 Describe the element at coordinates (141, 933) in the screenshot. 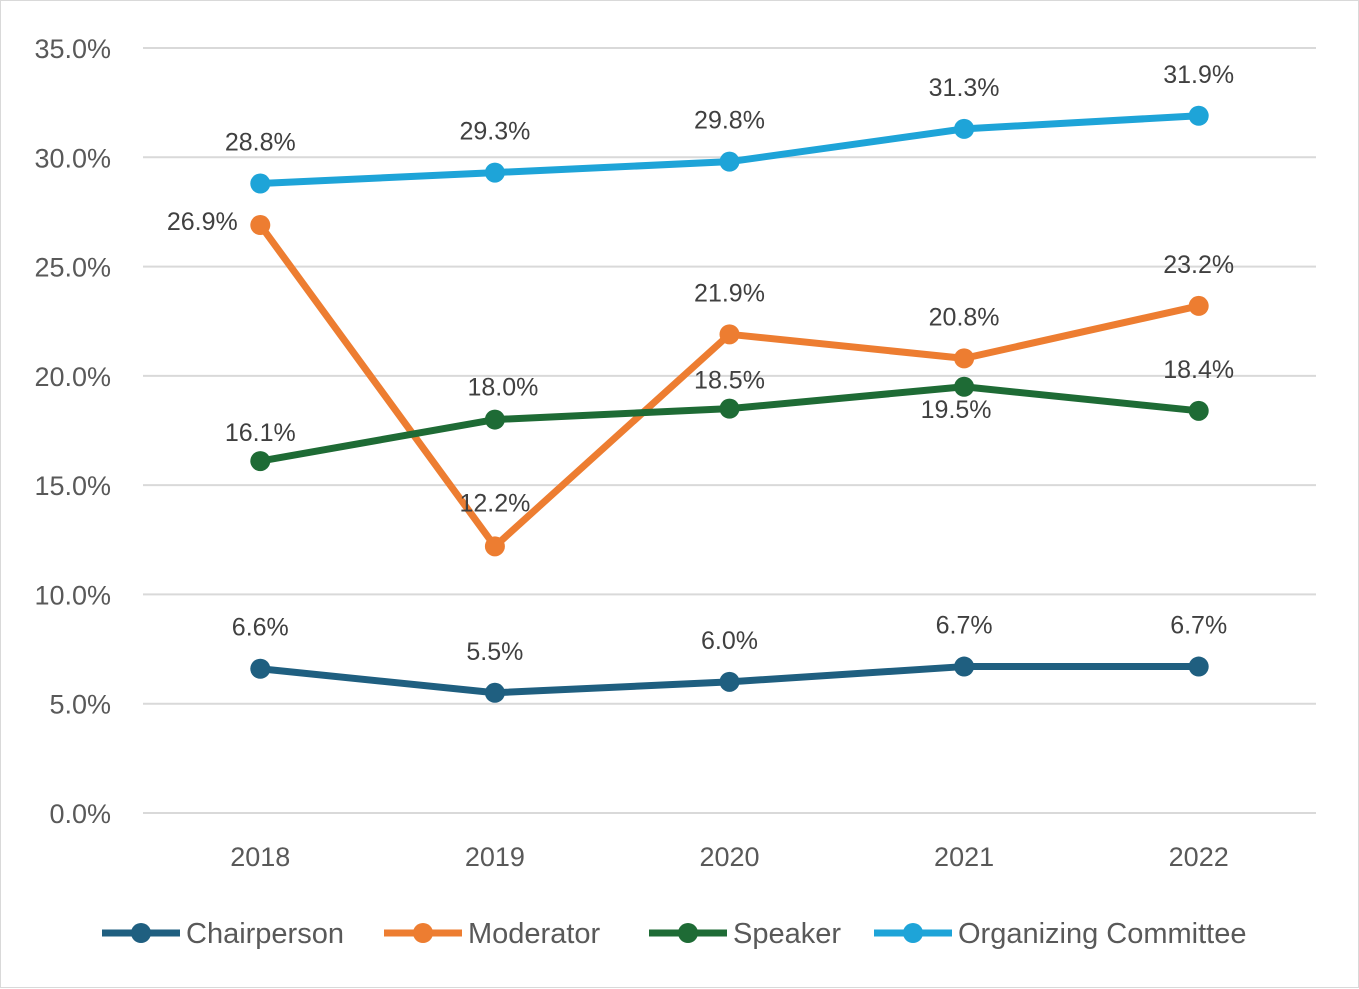

I see `legend-marker-chairperson` at that location.